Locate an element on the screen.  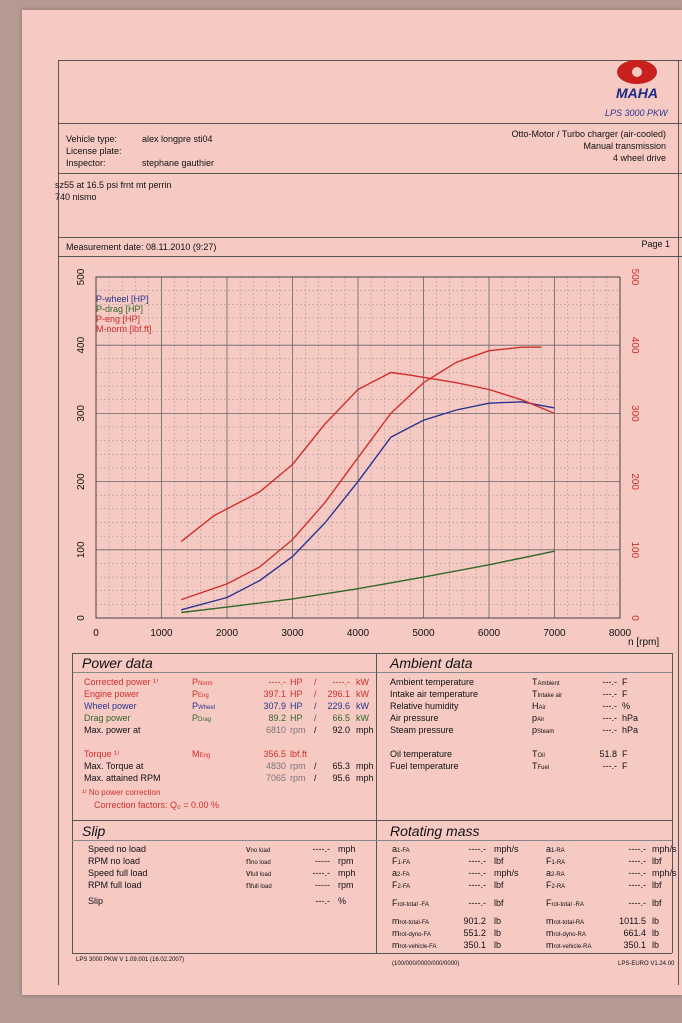
power-row-symbol: PNorm is located at coordinates (202, 682).